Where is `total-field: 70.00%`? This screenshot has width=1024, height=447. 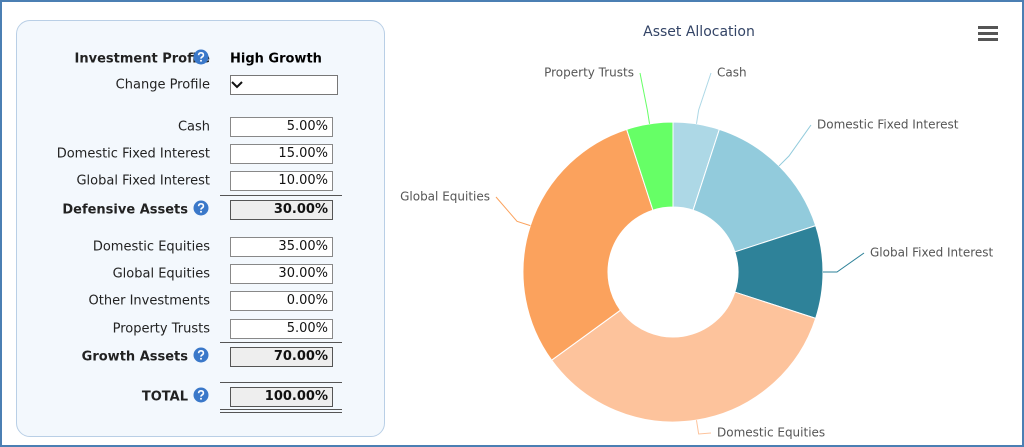 total-field: 70.00% is located at coordinates (281, 357).